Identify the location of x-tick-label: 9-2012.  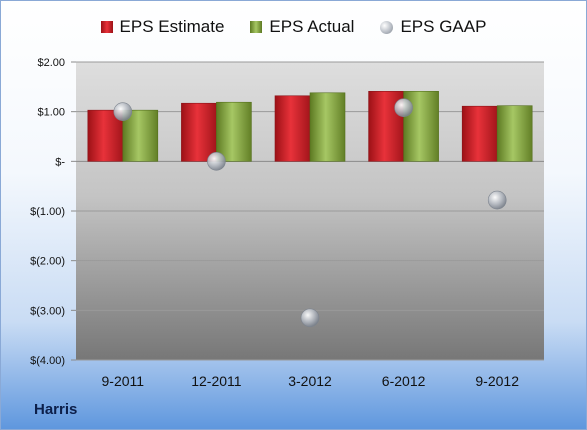
(497, 381).